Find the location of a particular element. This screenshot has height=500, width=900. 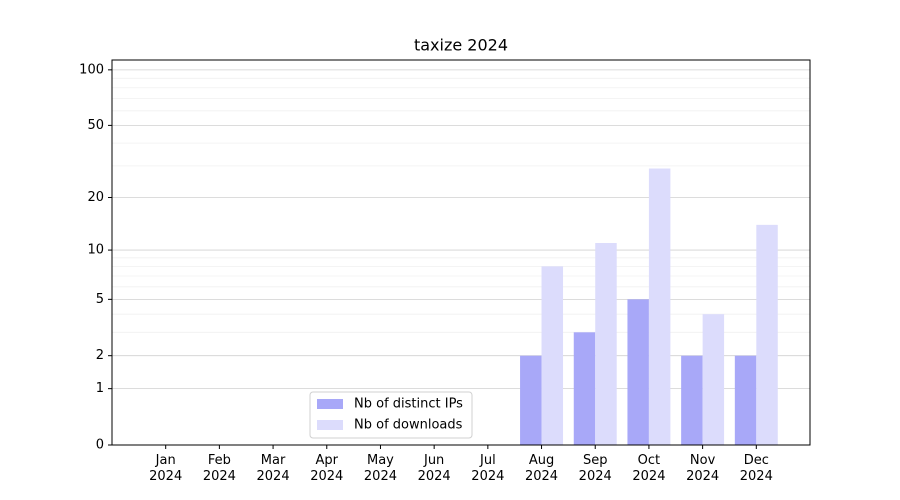

x-tick-label: Oct 2024 is located at coordinates (649, 468).